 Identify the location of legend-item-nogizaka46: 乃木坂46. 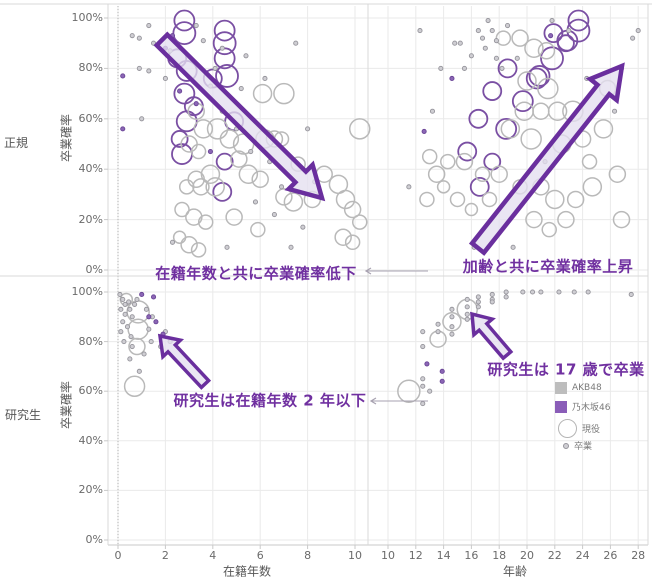
(582, 406).